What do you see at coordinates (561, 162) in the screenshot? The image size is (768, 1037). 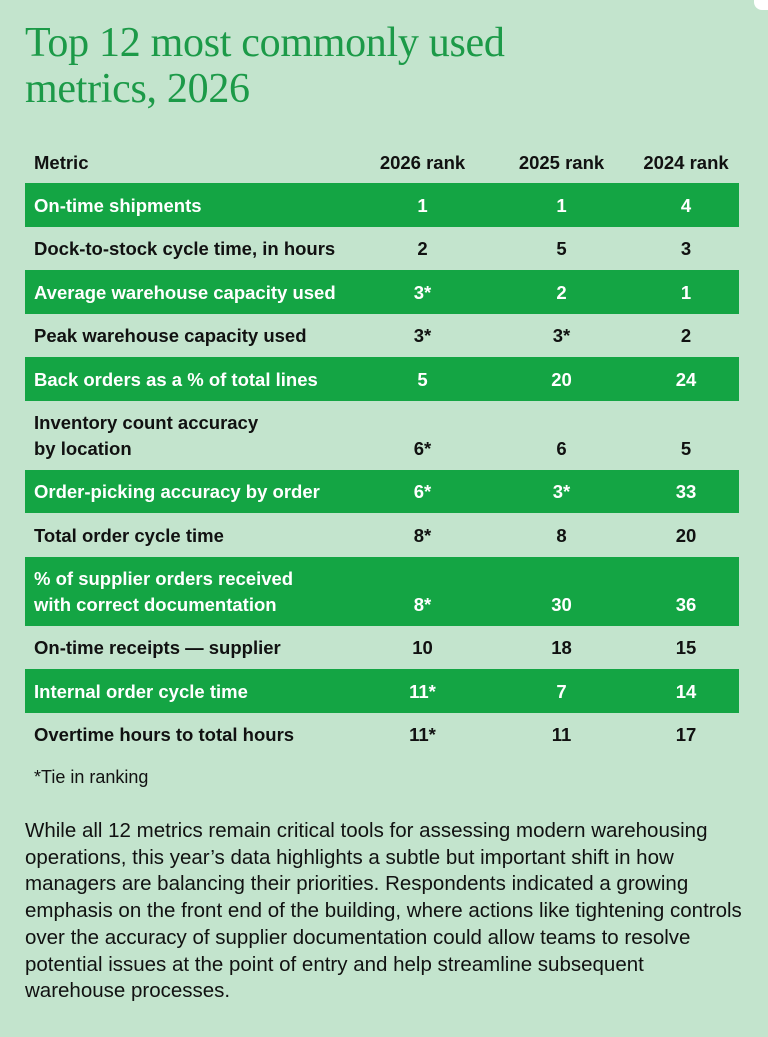 I see `header-2025-rank: 2025 rank` at bounding box center [561, 162].